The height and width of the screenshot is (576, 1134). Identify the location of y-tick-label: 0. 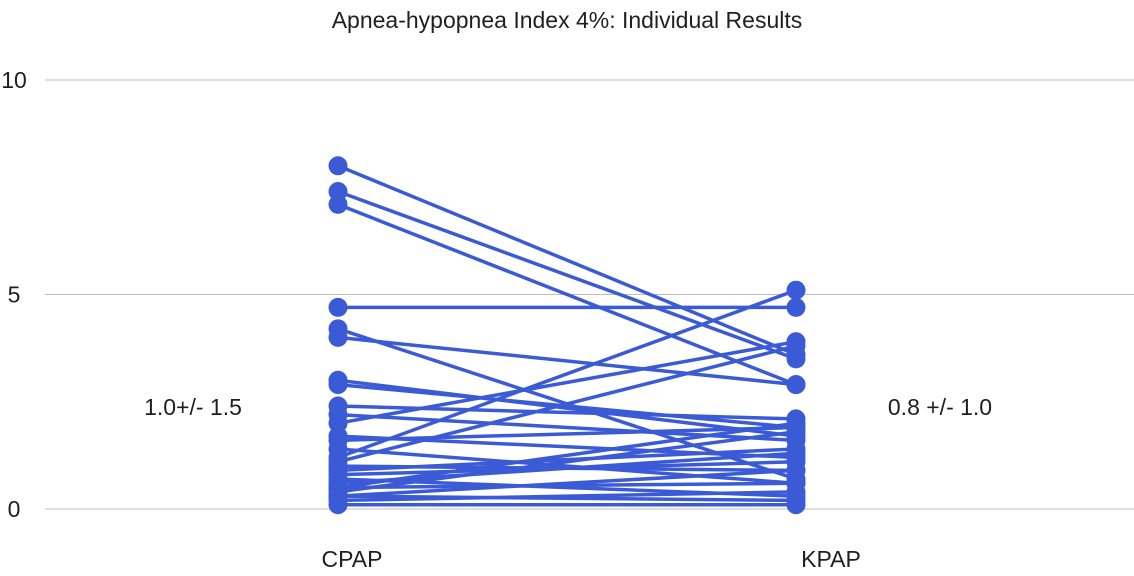
(14, 509).